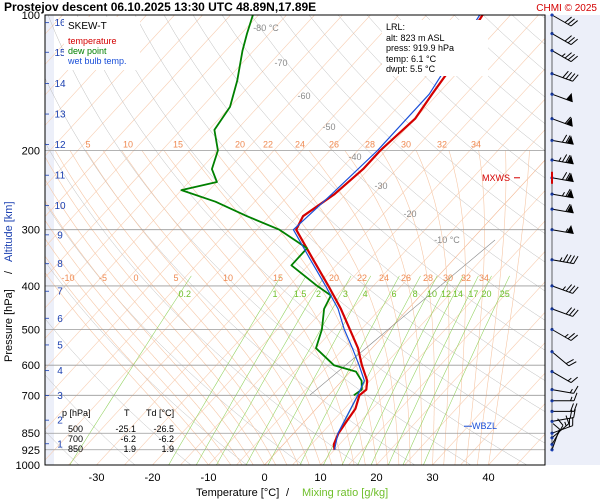 The width and height of the screenshot is (600, 500). What do you see at coordinates (28, 241) in the screenshot?
I see `pressure-tick-labels: 100 200 300 400 500 600 700 850 925 1000` at bounding box center [28, 241].